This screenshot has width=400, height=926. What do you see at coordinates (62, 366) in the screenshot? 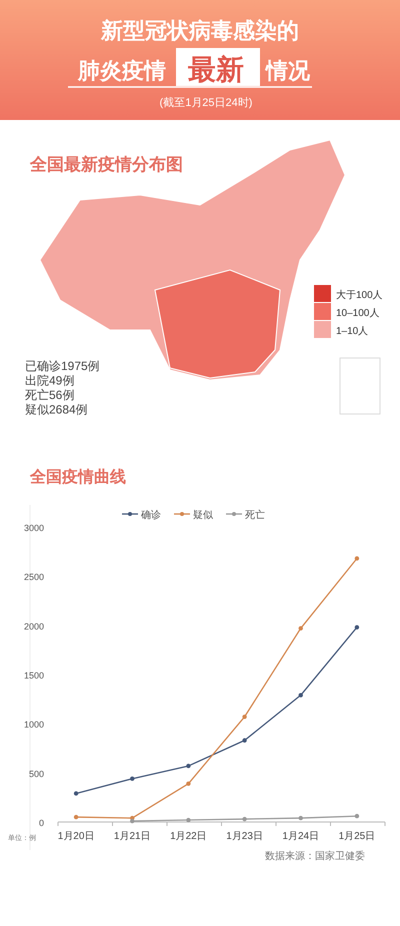
I see `text: 已确诊1975例` at bounding box center [62, 366].